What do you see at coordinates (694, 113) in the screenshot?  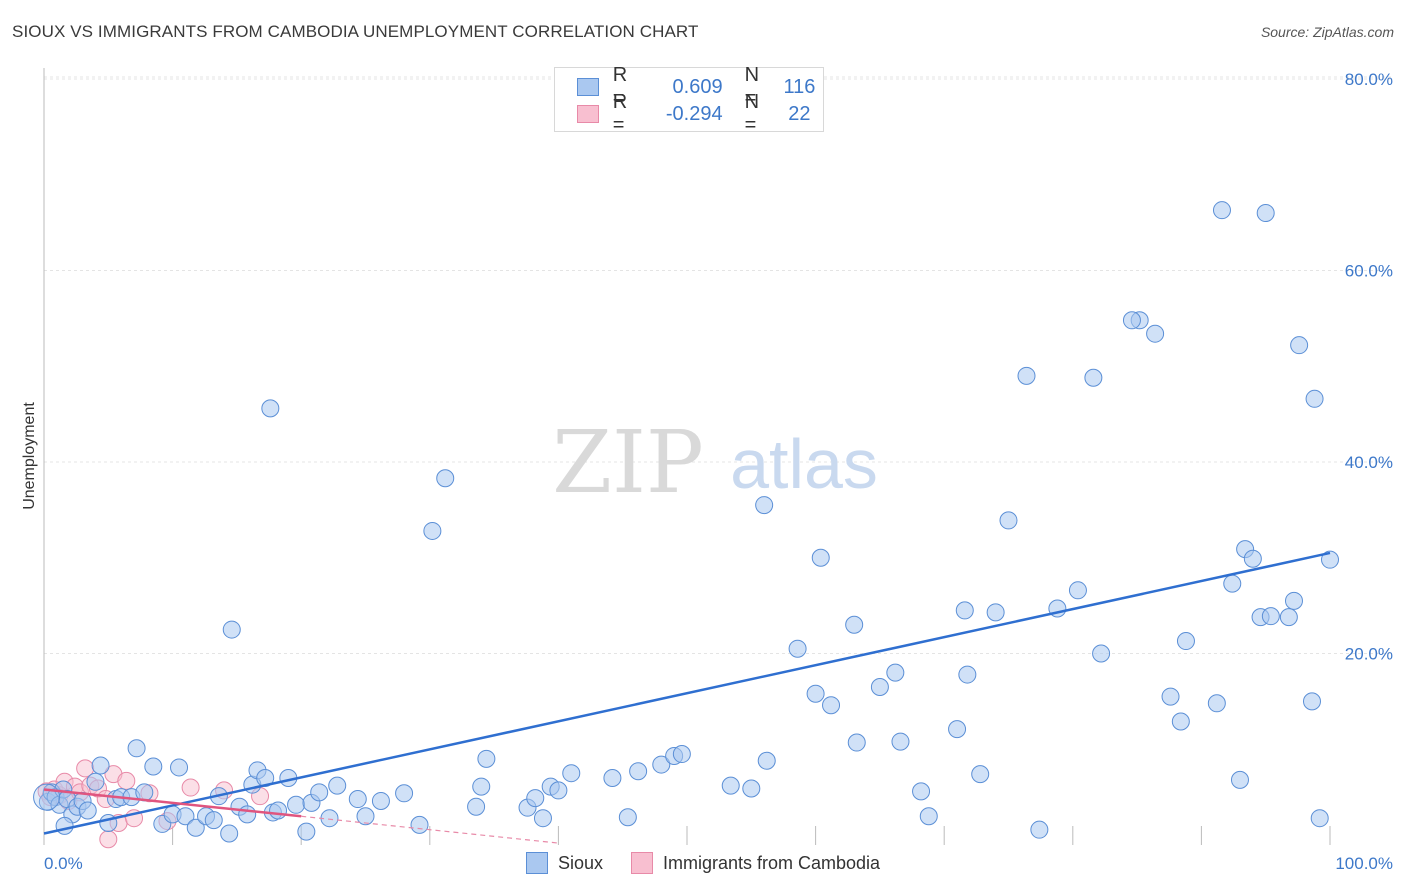 I see `legend-r-value: -0.294` at bounding box center [694, 113].